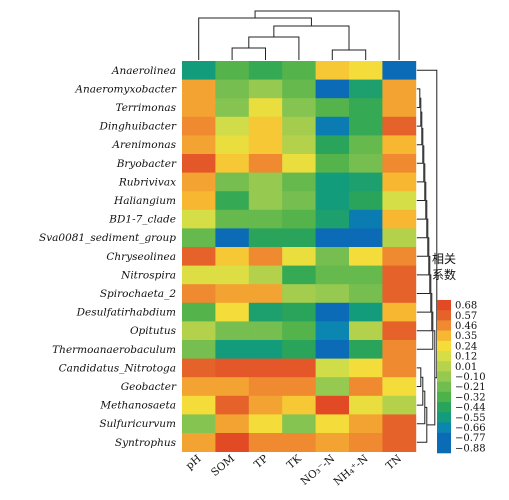 The width and height of the screenshot is (509, 500). What do you see at coordinates (141, 257) in the screenshot?
I see `row-label: Chryseolinea` at bounding box center [141, 257].